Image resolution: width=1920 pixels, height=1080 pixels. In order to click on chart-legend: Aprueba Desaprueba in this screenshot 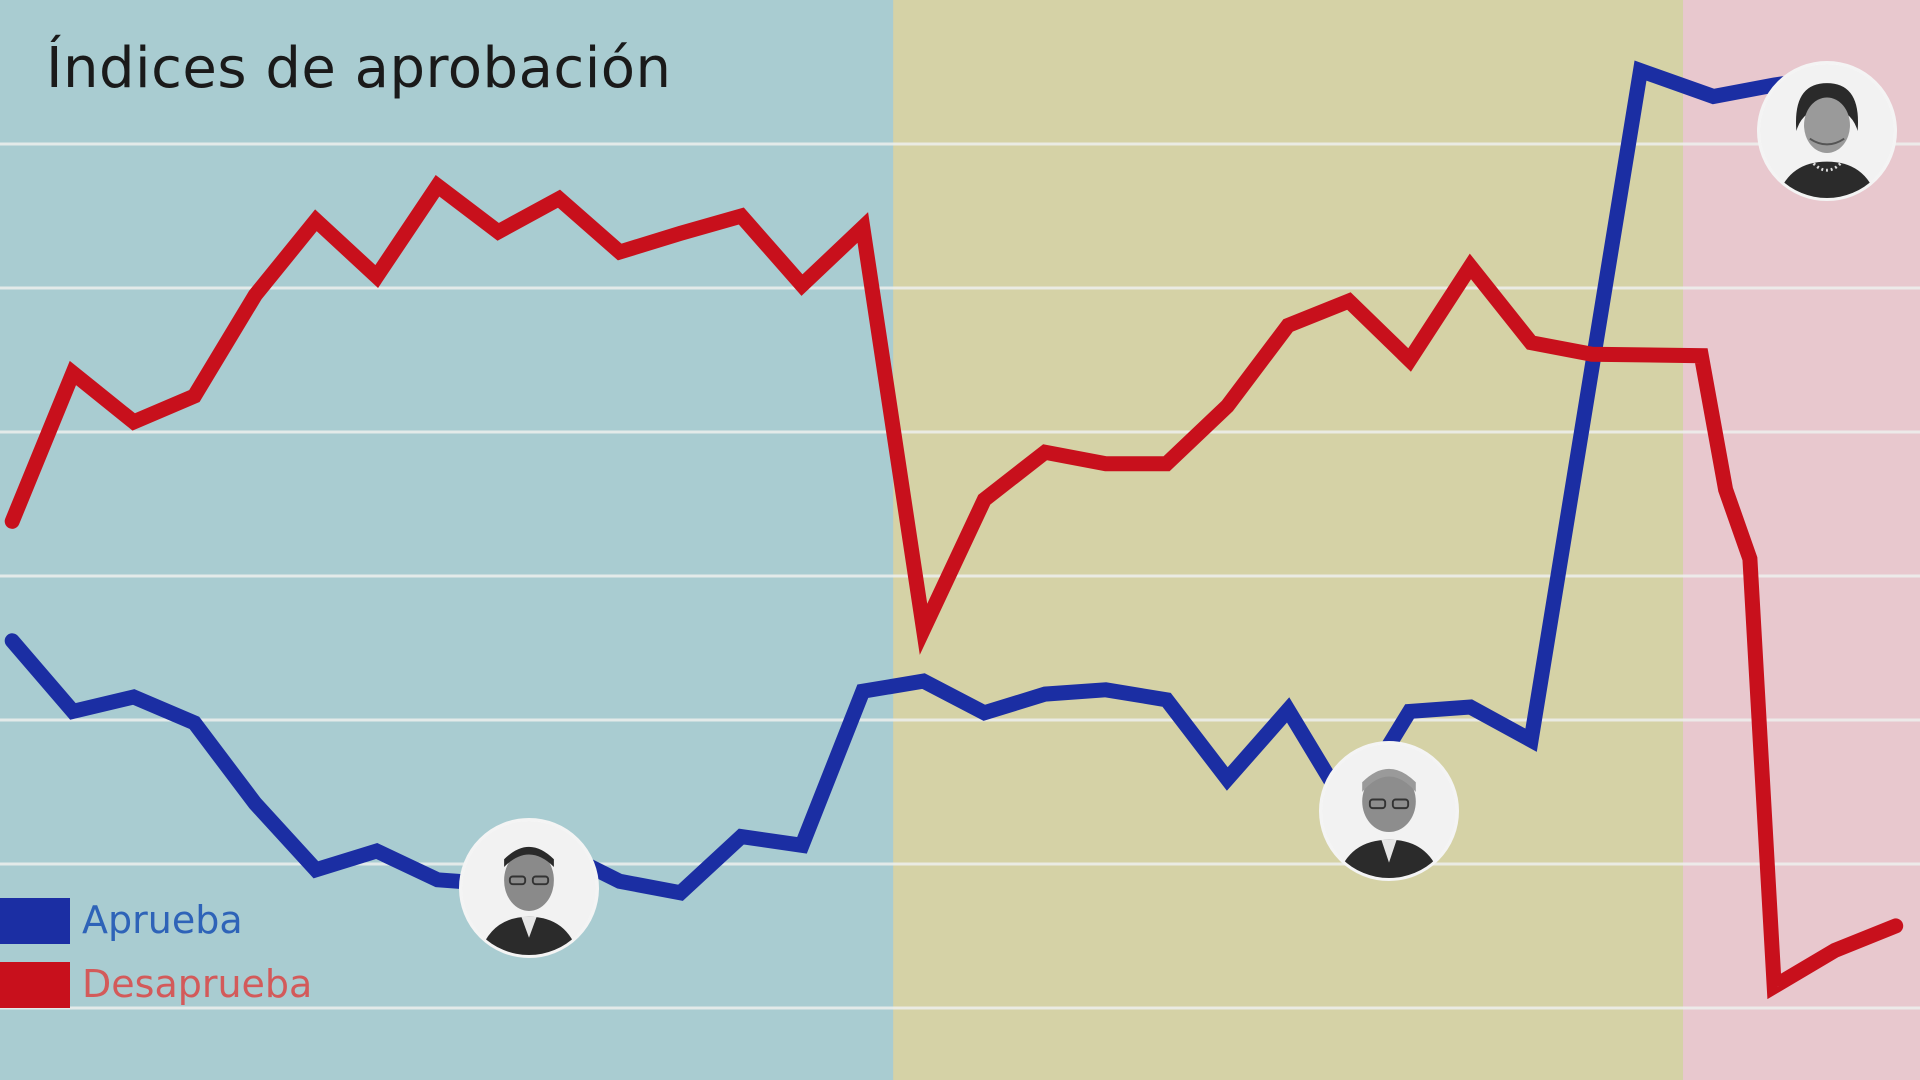, I will do `click(170, 960)`.